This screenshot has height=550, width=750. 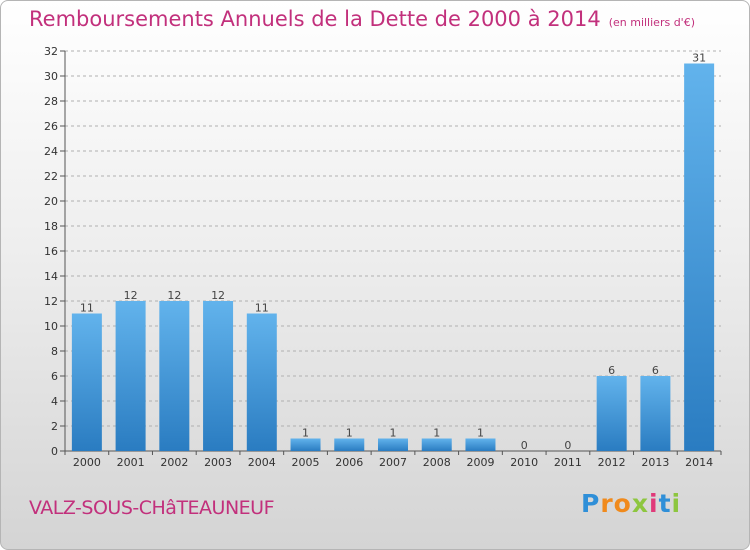 What do you see at coordinates (51, 51) in the screenshot?
I see `y-tick-label: 32` at bounding box center [51, 51].